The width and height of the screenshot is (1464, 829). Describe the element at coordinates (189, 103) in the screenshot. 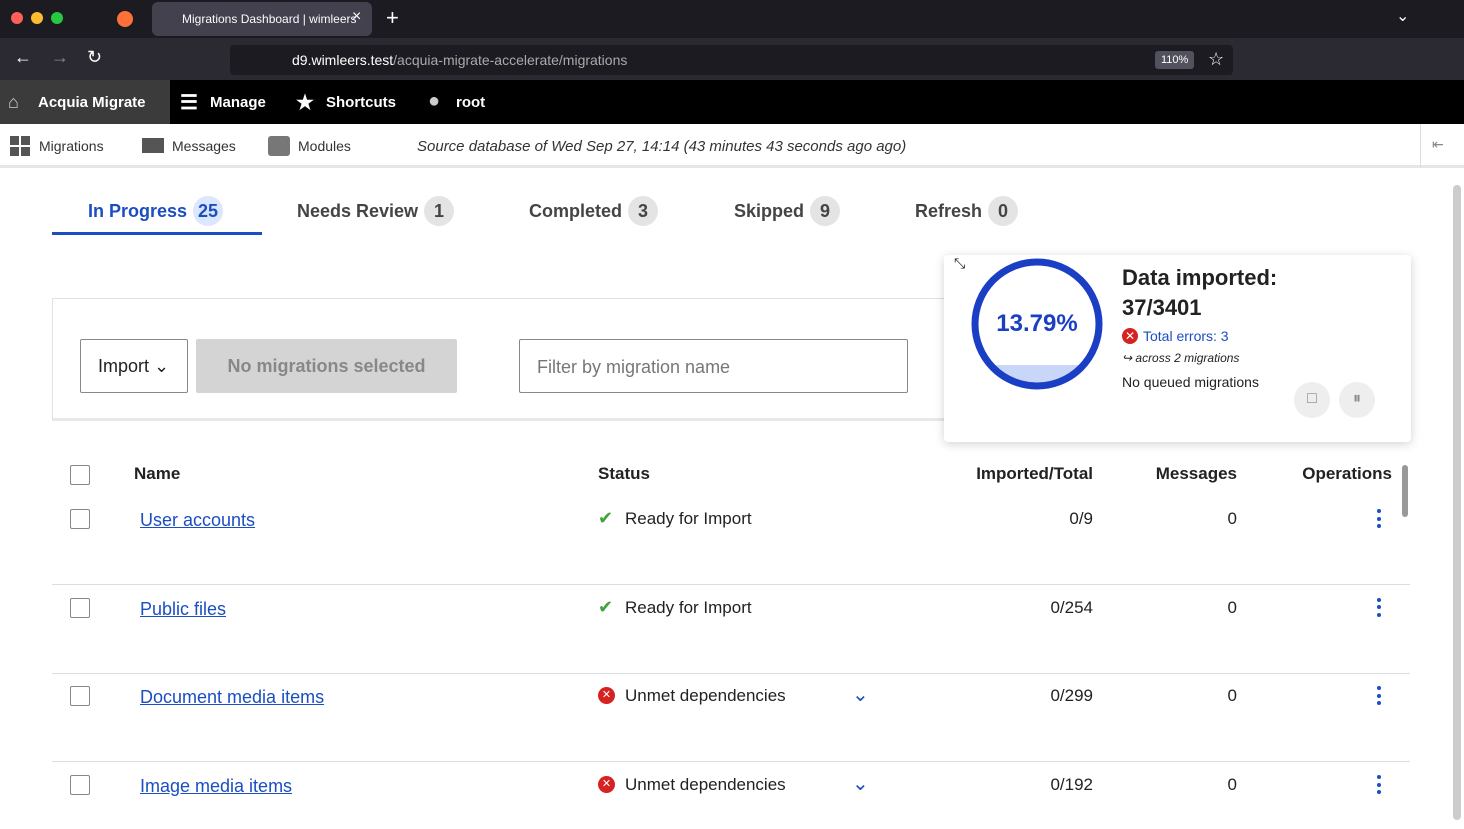

I see `menu-icon: ☰` at that location.